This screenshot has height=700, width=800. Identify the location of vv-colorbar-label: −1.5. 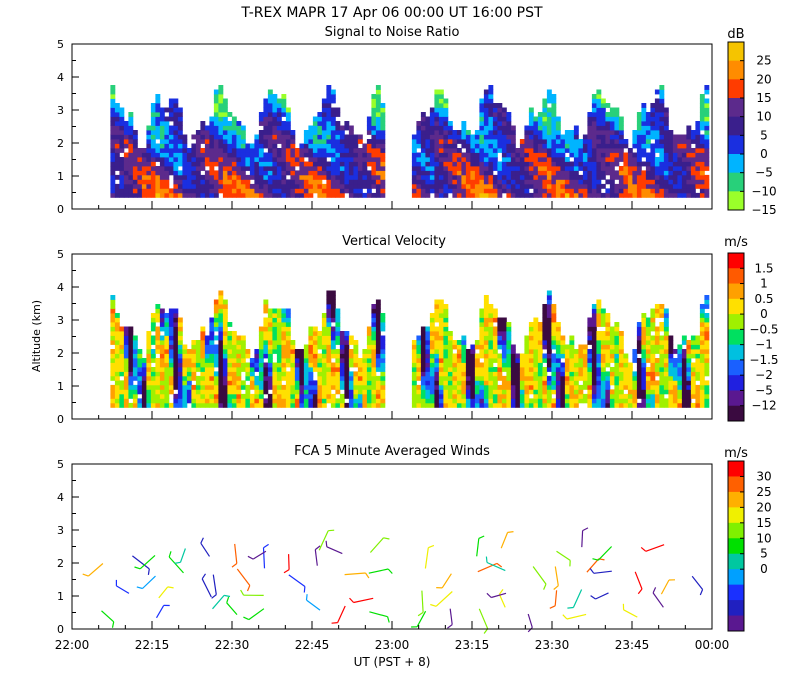
(763, 360).